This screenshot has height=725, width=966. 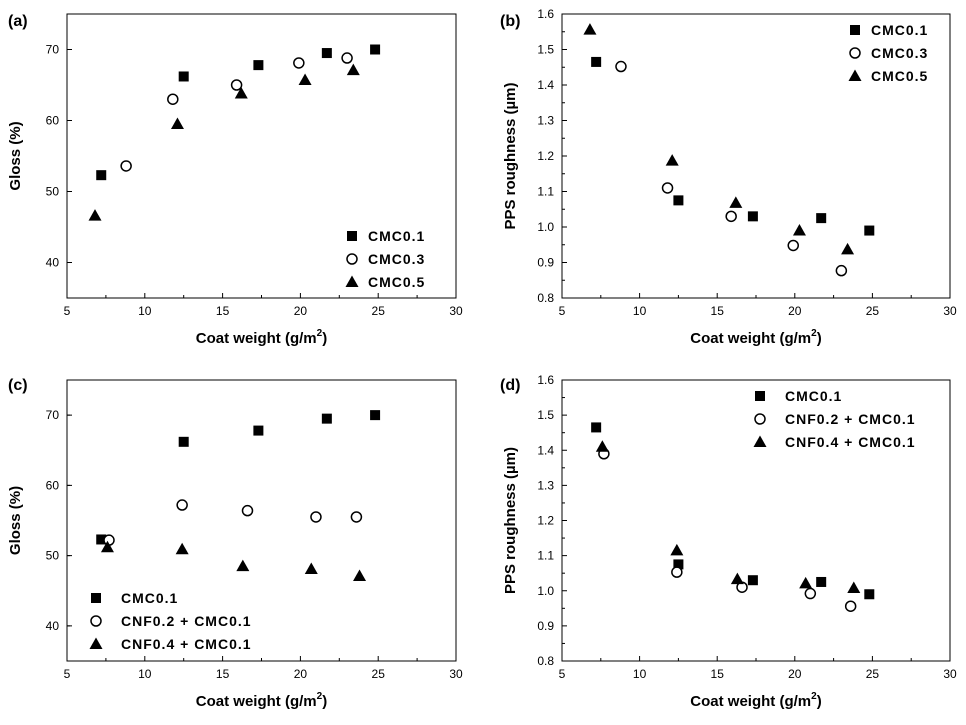 I want to click on y-tick-label: 1.2, so click(x=545, y=521).